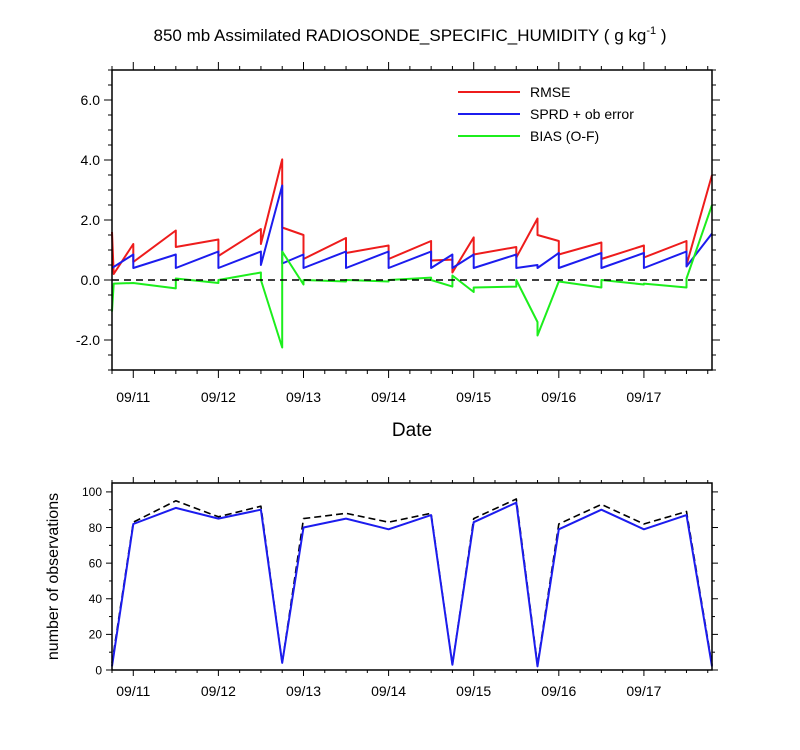 This screenshot has height=750, width=800. Describe the element at coordinates (133, 397) in the screenshot. I see `x-tick-label-0: 09/11` at that location.